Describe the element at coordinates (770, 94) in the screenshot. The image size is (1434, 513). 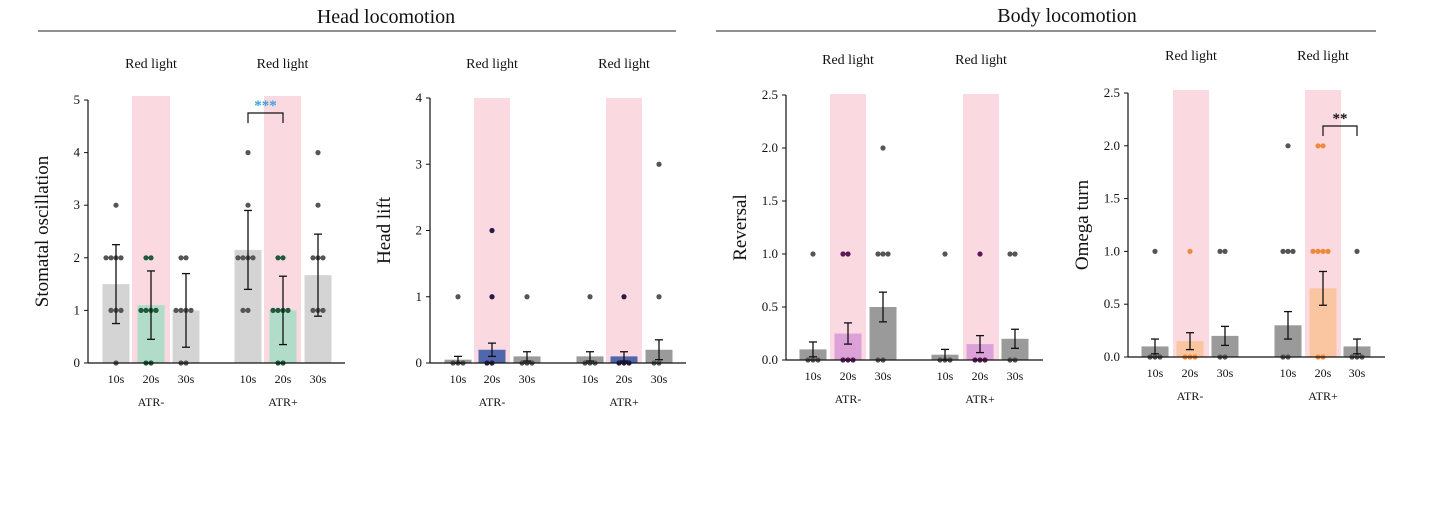
I see `y-tick-label: 2.5` at that location.